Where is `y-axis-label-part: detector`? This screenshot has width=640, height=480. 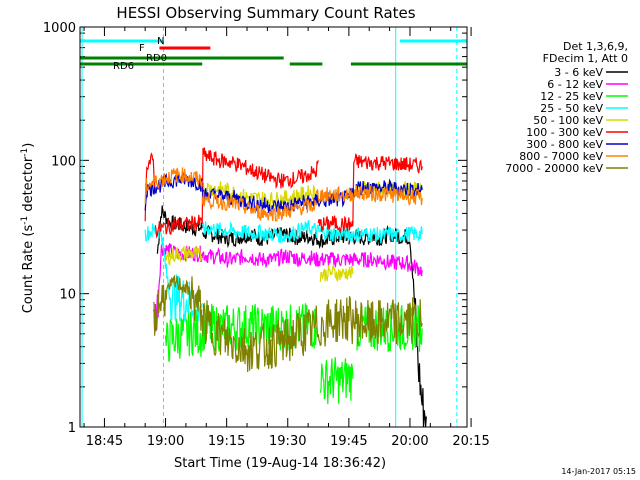 y-axis-label-part: detector is located at coordinates (28, 186).